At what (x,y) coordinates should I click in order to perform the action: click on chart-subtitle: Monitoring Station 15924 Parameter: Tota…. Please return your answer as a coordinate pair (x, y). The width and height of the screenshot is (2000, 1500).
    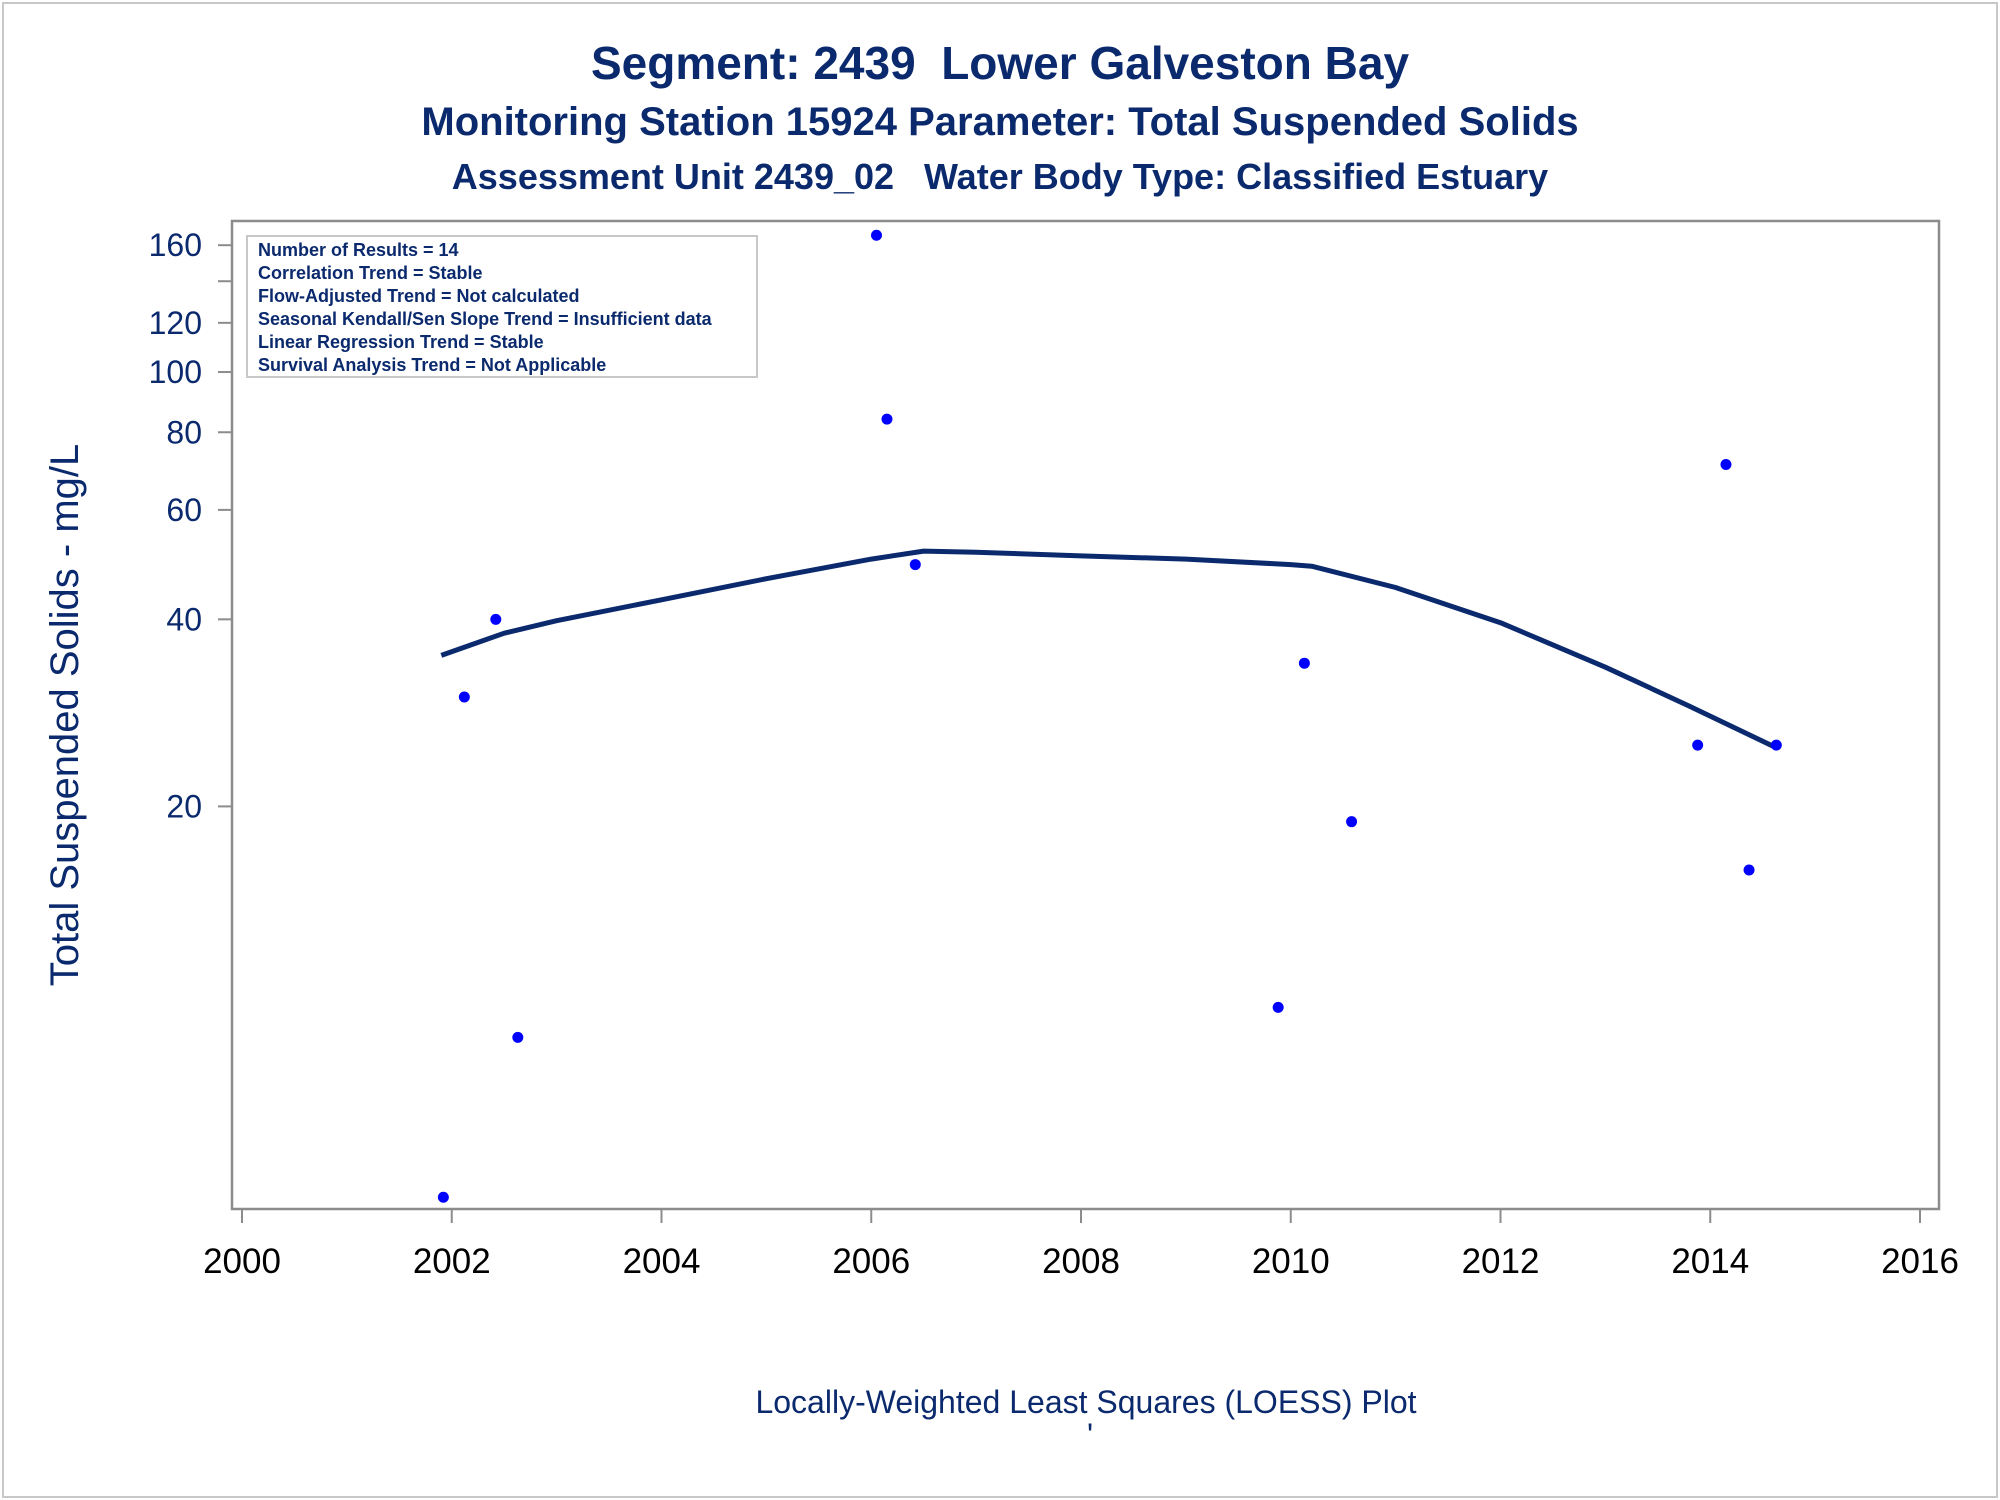
    Looking at the image, I should click on (1000, 122).